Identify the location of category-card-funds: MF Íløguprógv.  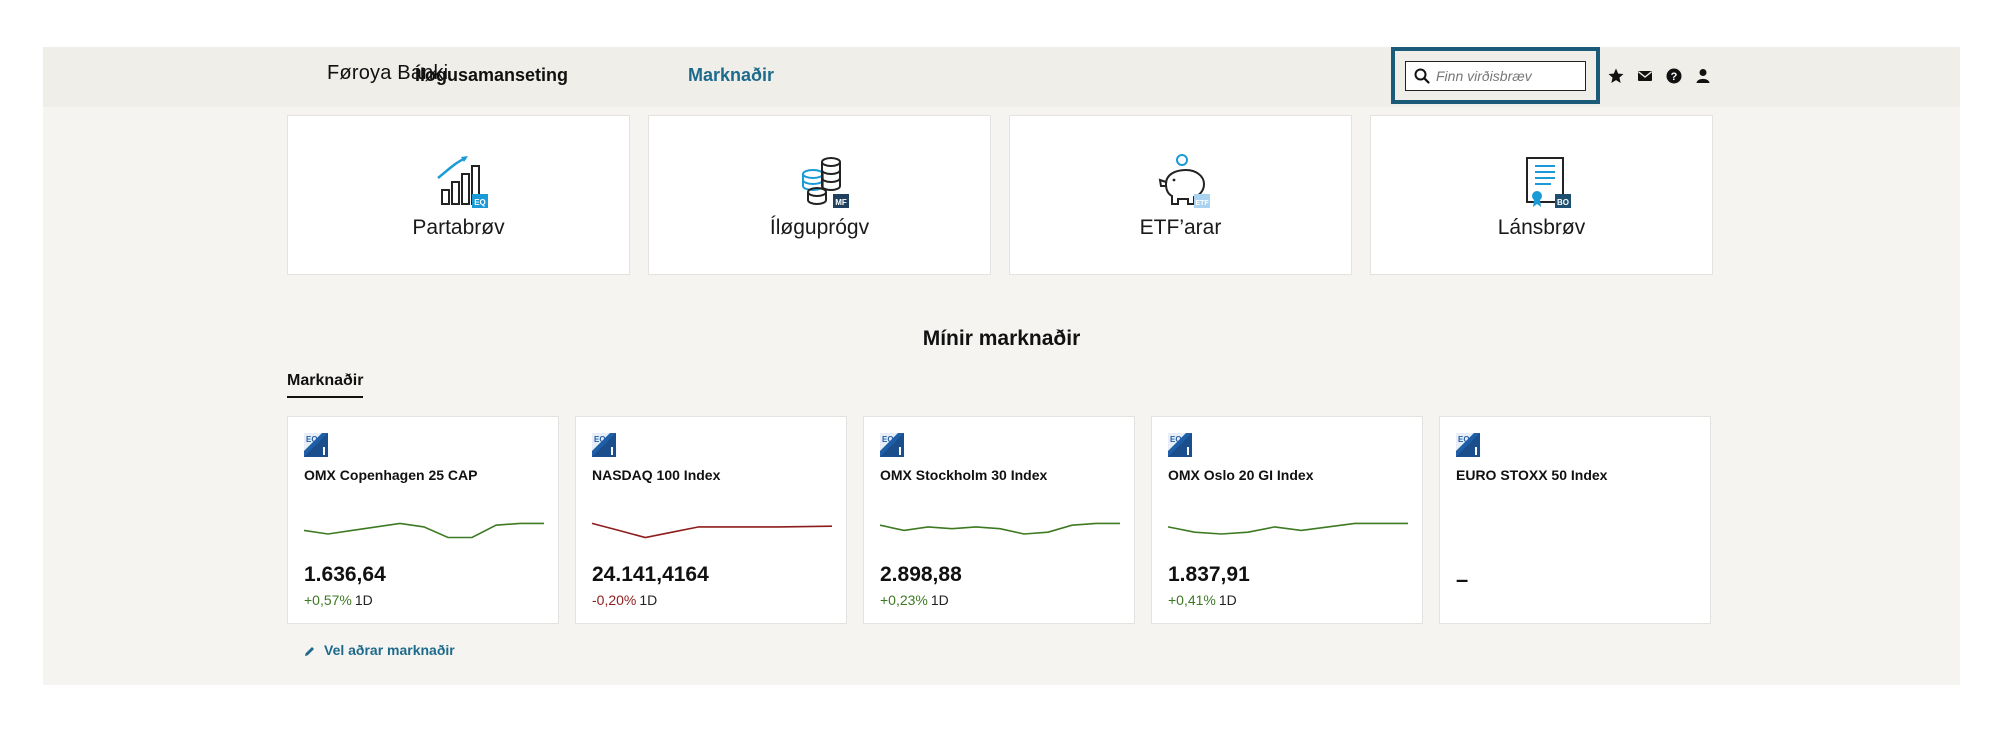
(819, 195).